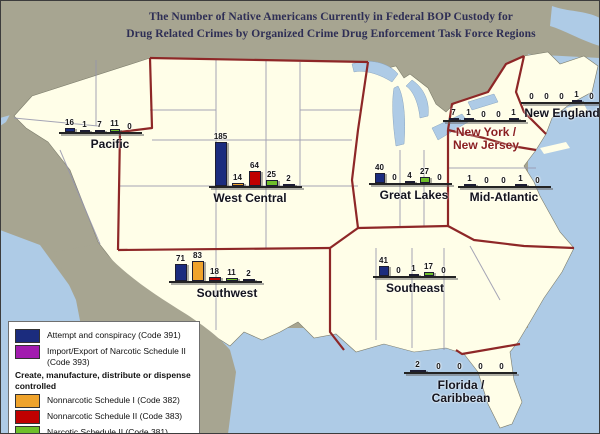  I want to click on bar-slot-code-391: 40, so click(379, 173).